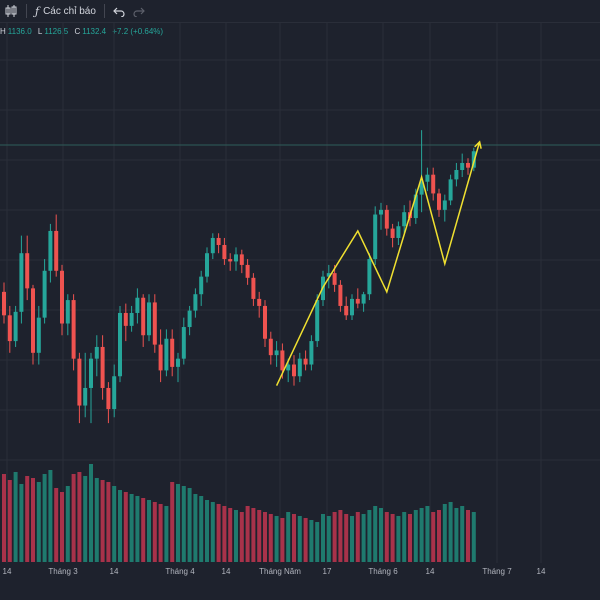 The height and width of the screenshot is (600, 600). Describe the element at coordinates (139, 11) in the screenshot. I see `redo-icon` at that location.